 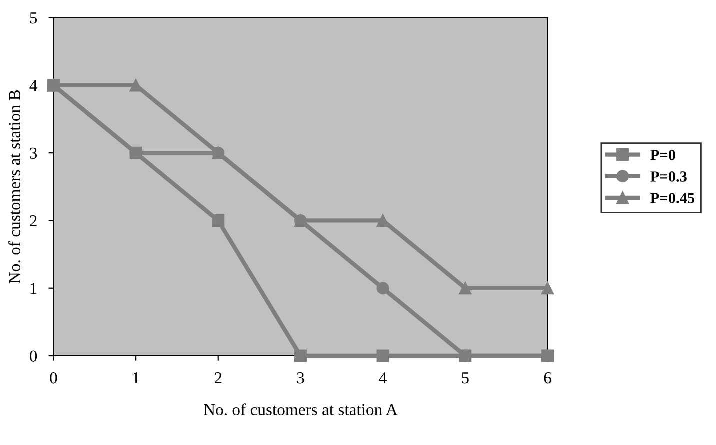 What do you see at coordinates (465, 378) in the screenshot?
I see `x-tick-label: 5` at bounding box center [465, 378].